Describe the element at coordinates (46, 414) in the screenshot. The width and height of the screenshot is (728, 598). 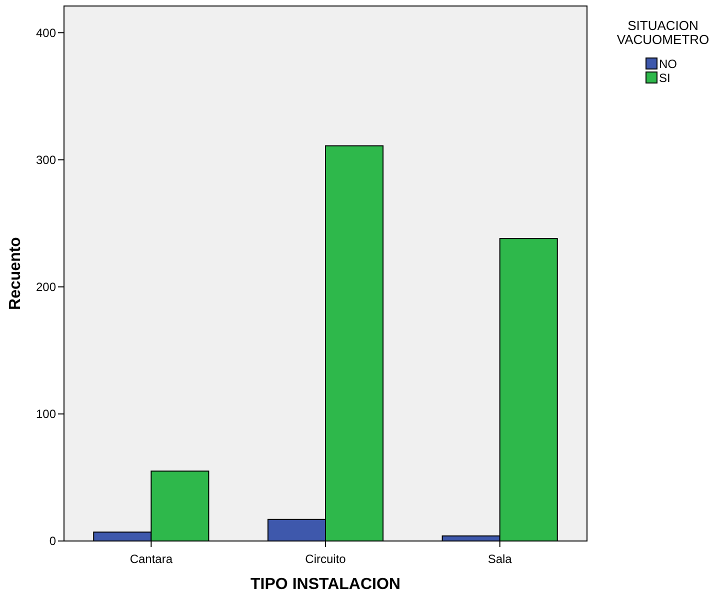
I see `y-tick-label: 100` at that location.